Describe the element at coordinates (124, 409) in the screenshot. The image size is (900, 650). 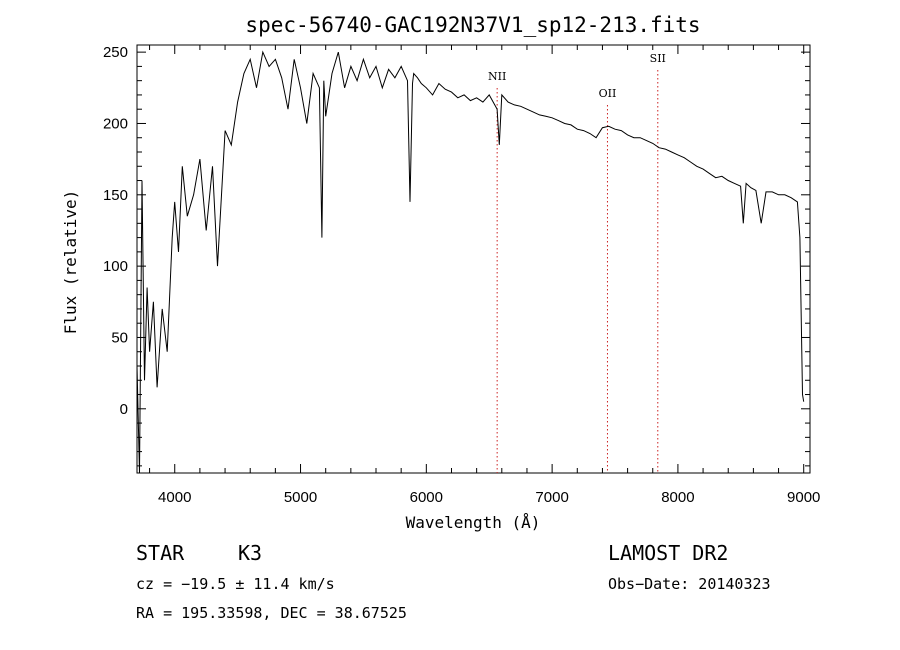
I see `y-tick-label: 0` at that location.